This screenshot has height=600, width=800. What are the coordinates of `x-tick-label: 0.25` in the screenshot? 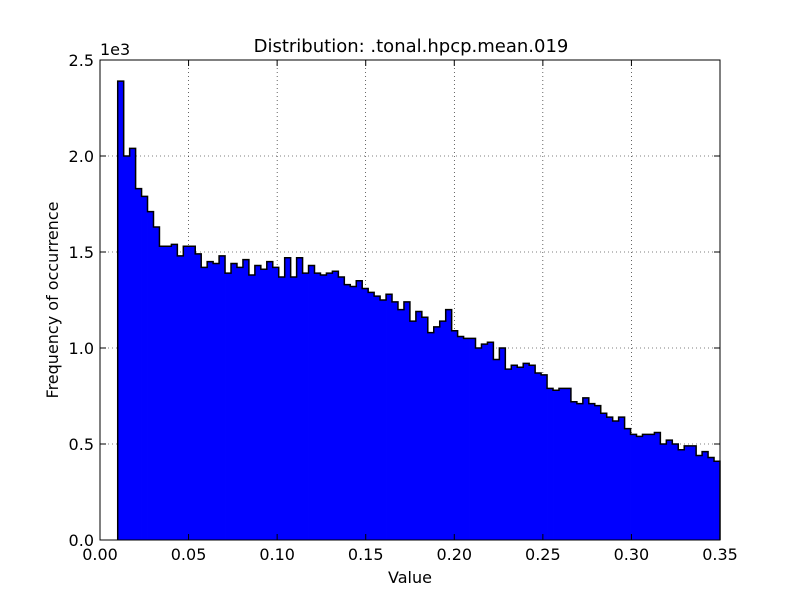 It's located at (543, 554).